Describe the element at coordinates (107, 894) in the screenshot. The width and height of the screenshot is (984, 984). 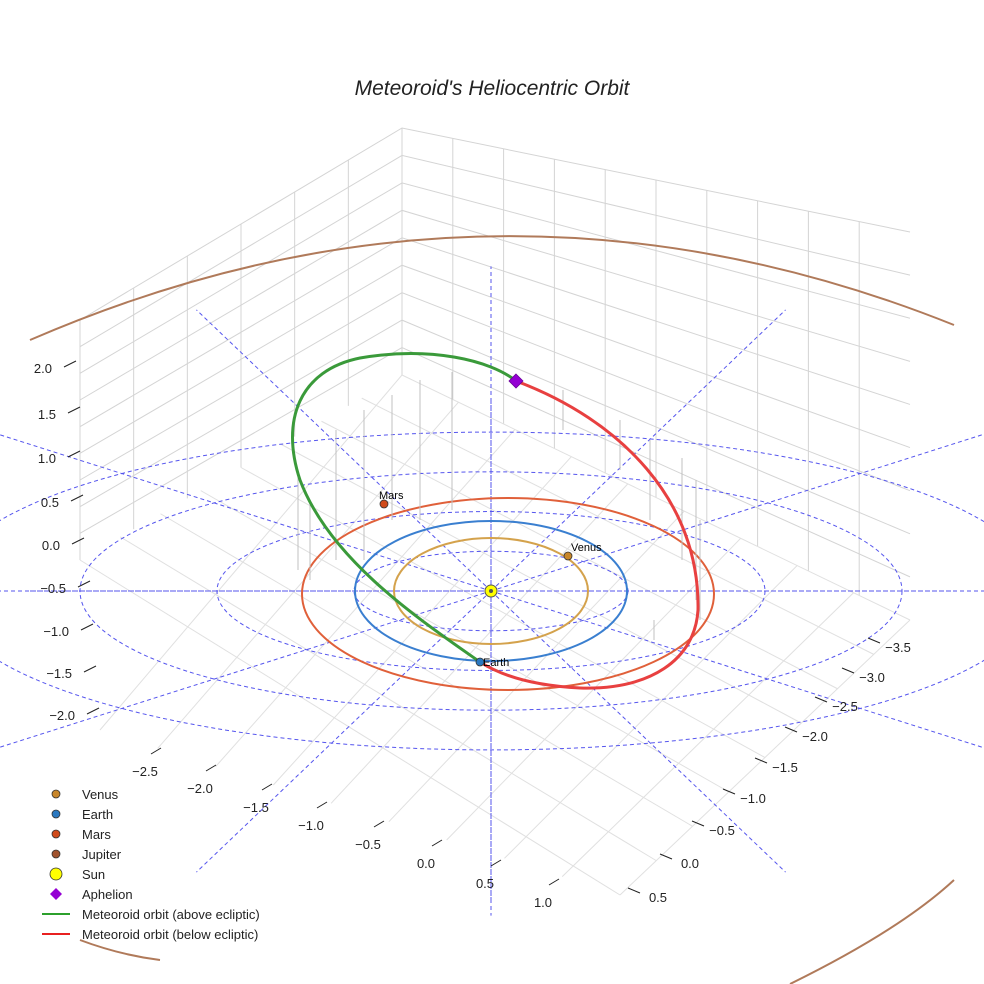
I see `legend-label: Aphelion` at that location.